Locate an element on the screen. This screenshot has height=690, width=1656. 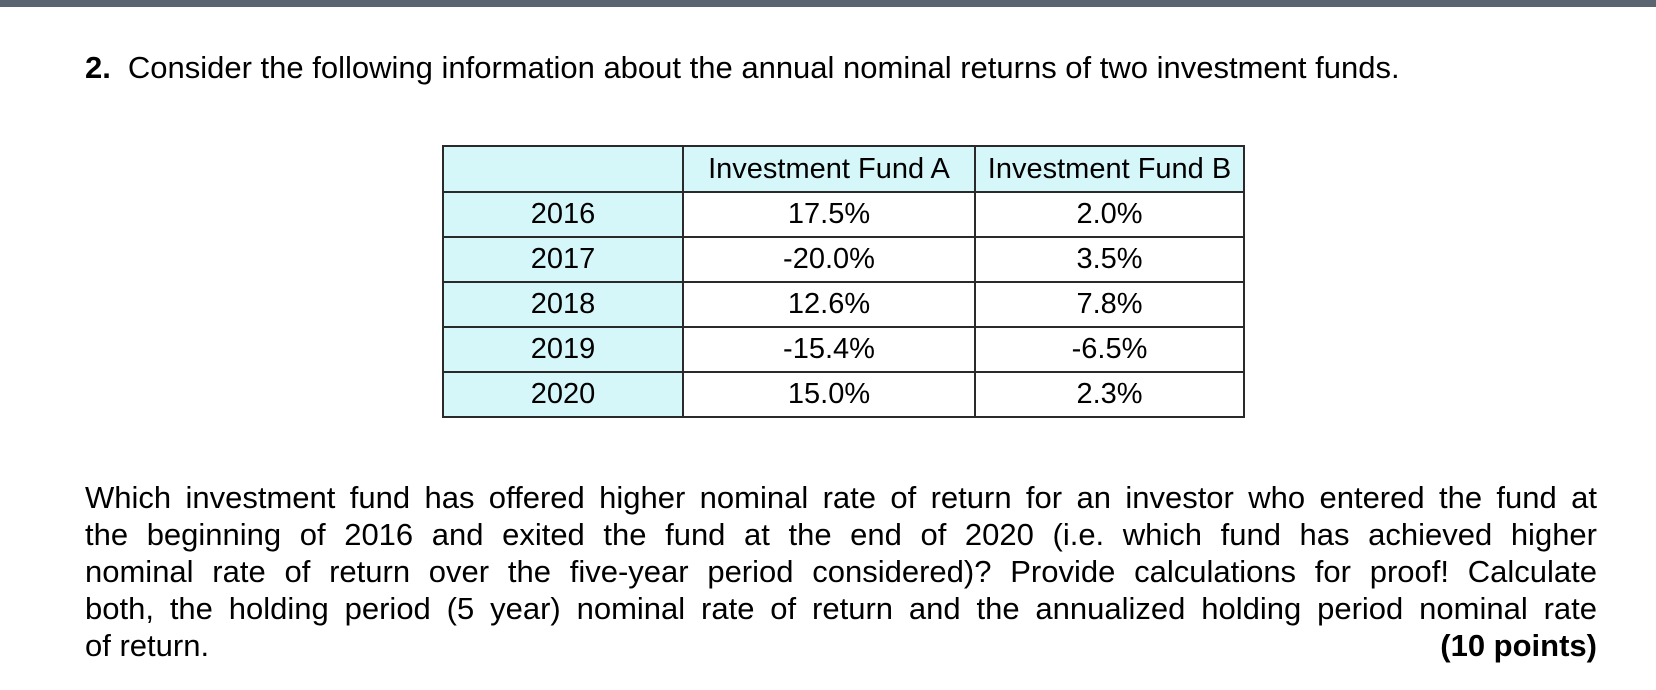
table-row: 2019 -15.4% -6.5% is located at coordinates (843, 349).